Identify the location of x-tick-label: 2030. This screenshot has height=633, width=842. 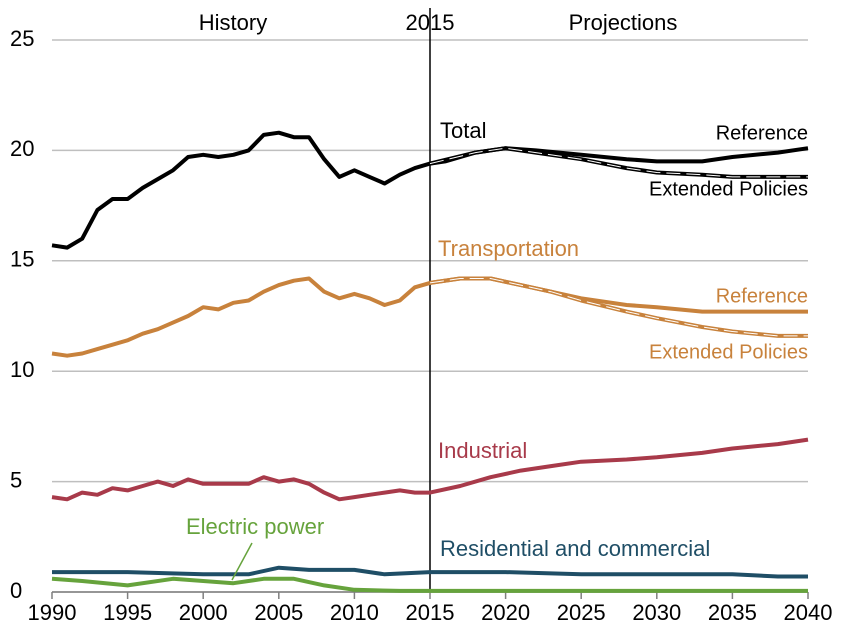
(656, 612).